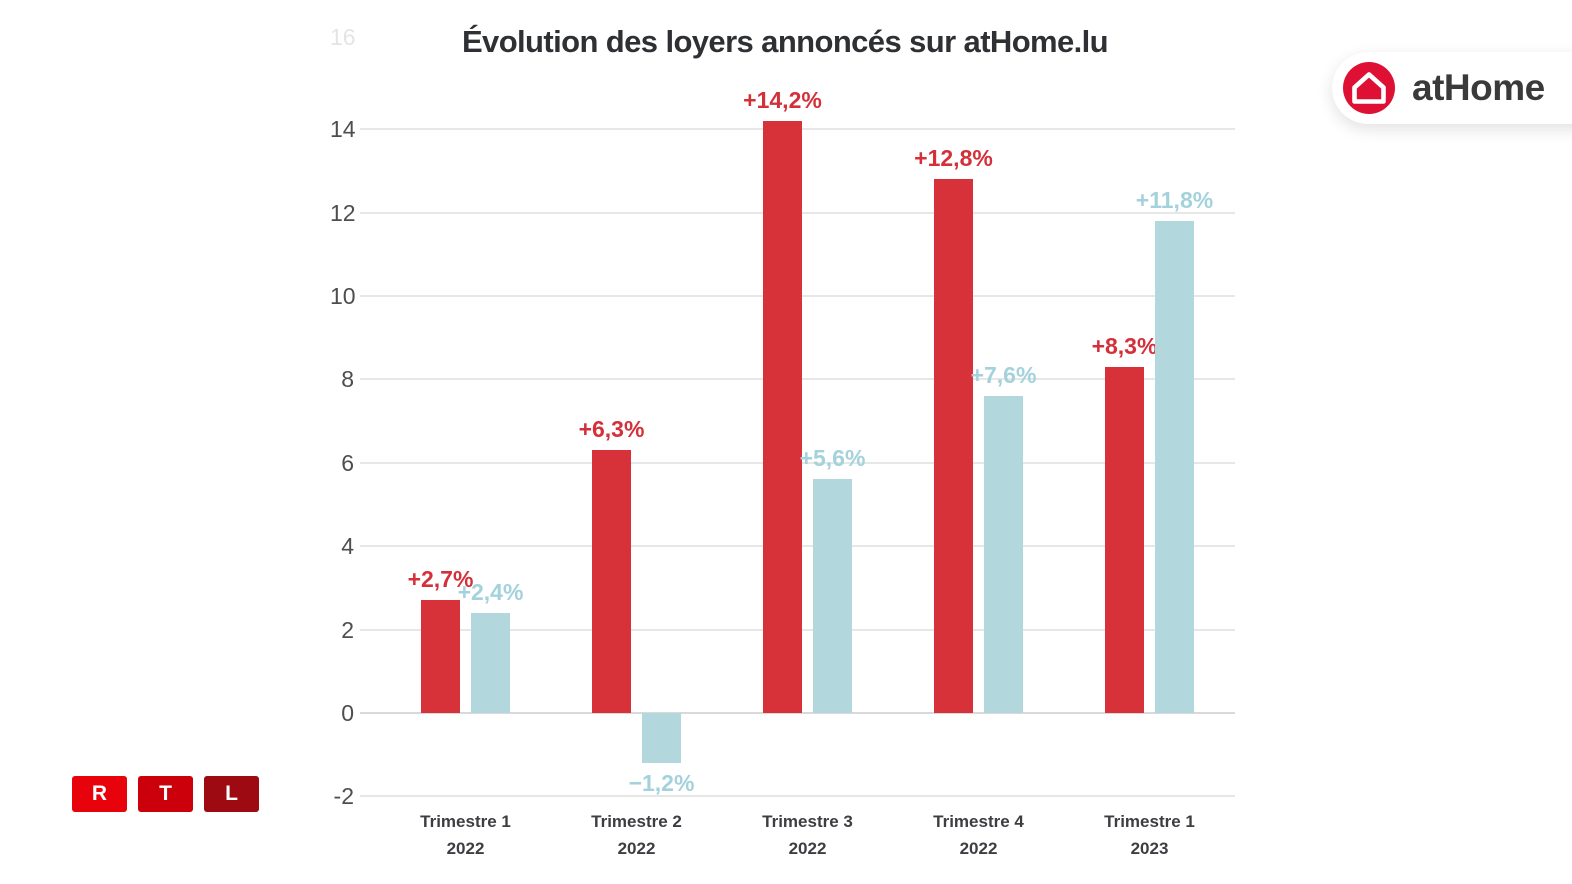  What do you see at coordinates (165, 794) in the screenshot?
I see `rtl-letter-block: T` at bounding box center [165, 794].